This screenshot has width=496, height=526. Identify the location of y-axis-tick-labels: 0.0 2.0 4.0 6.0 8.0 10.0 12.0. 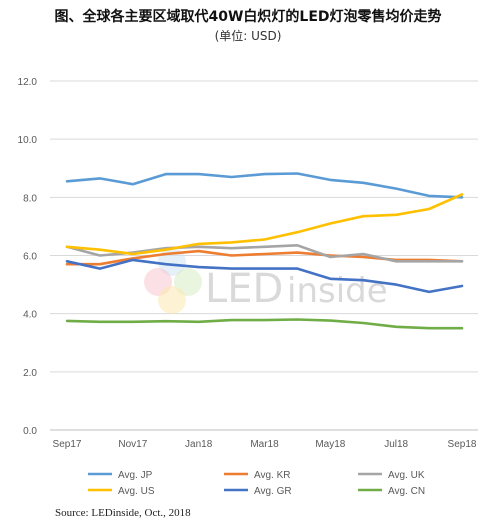
(28, 257).